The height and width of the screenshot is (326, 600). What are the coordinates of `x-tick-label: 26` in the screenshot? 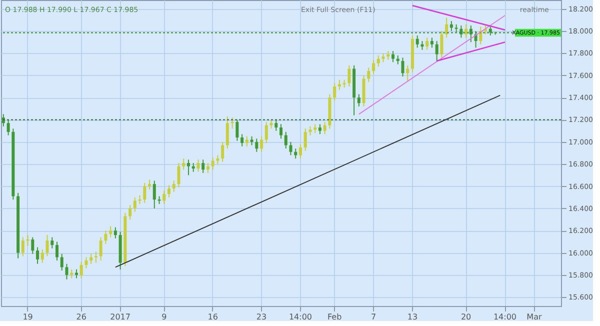 It's located at (81, 317).